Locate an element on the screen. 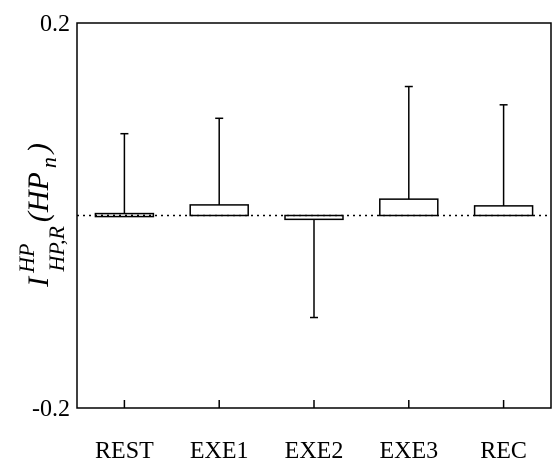 Image resolution: width=554 pixels, height=470 pixels. y-label-base: I is located at coordinates (38, 281).